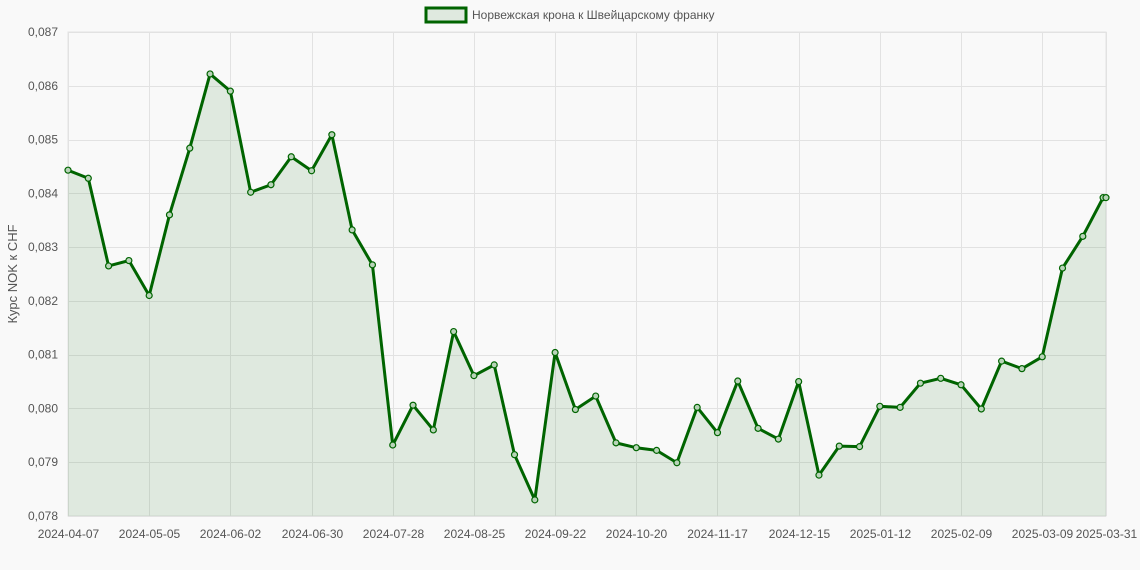  What do you see at coordinates (231, 534) in the screenshot?
I see `x-tick-label: 2024-06-02` at bounding box center [231, 534].